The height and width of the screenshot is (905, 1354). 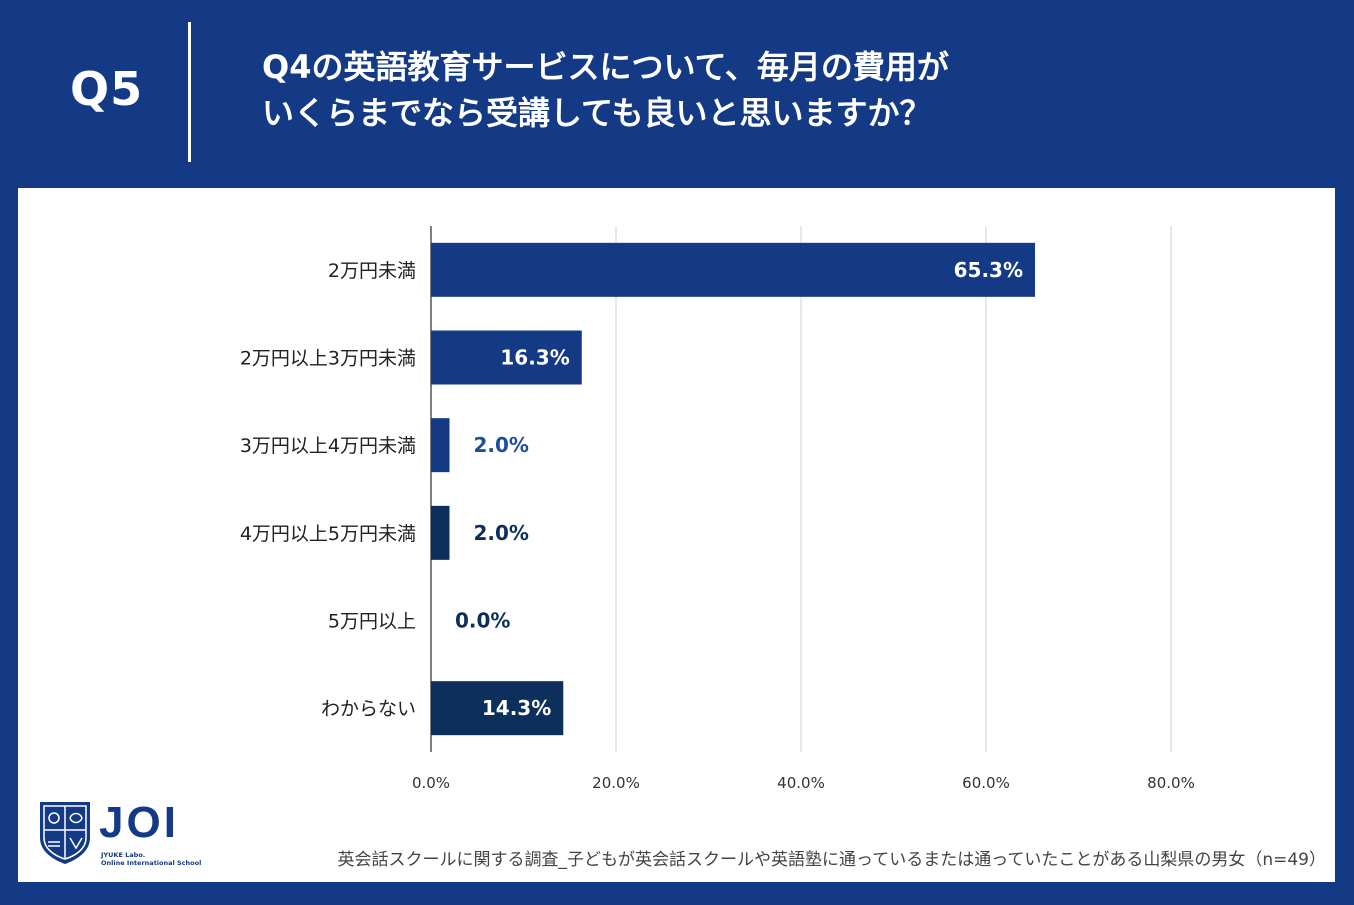 I want to click on header-divider, so click(x=189, y=92).